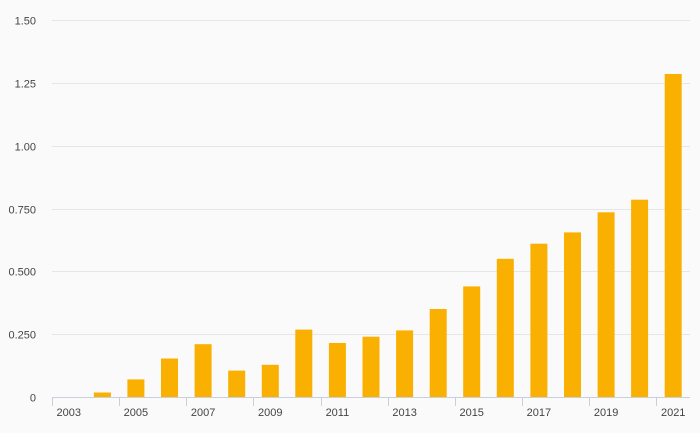  I want to click on y-tick-label: 0.750, so click(22, 211).